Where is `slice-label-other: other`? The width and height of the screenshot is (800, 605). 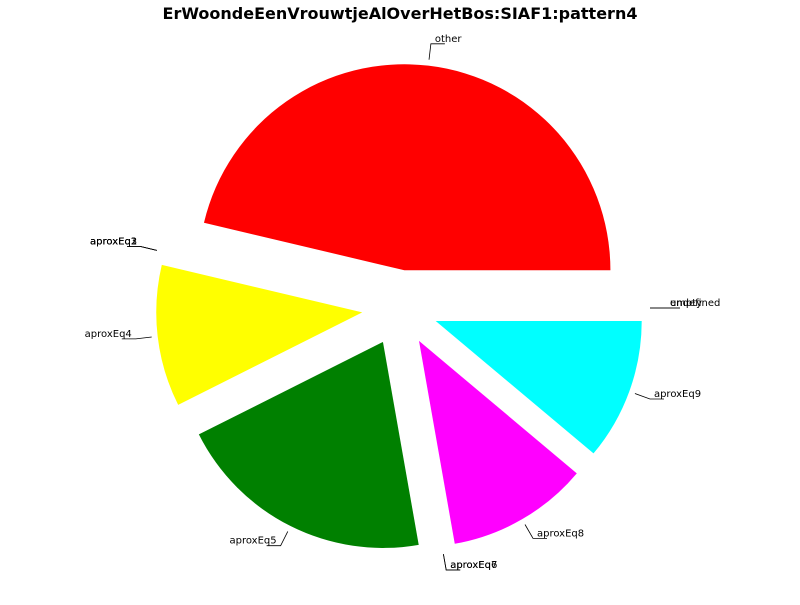
slice-label-other: other is located at coordinates (449, 39).